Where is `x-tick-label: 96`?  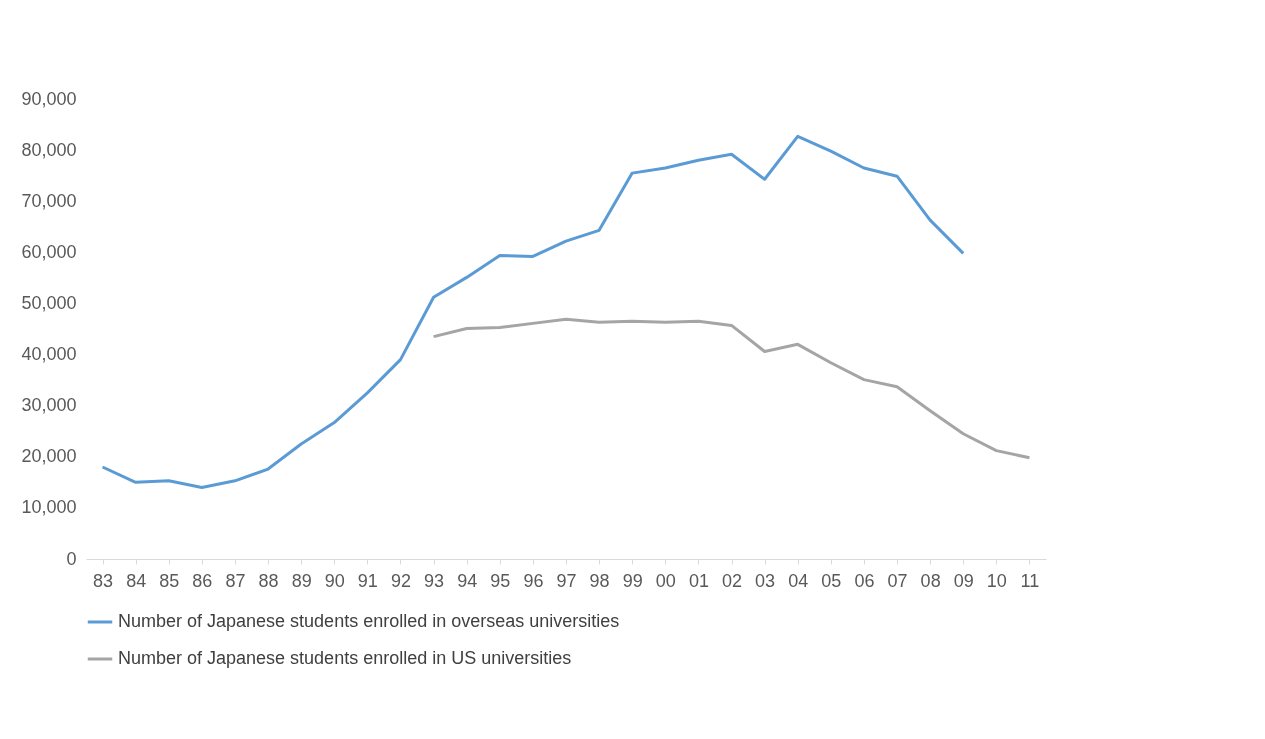 x-tick-label: 96 is located at coordinates (533, 580).